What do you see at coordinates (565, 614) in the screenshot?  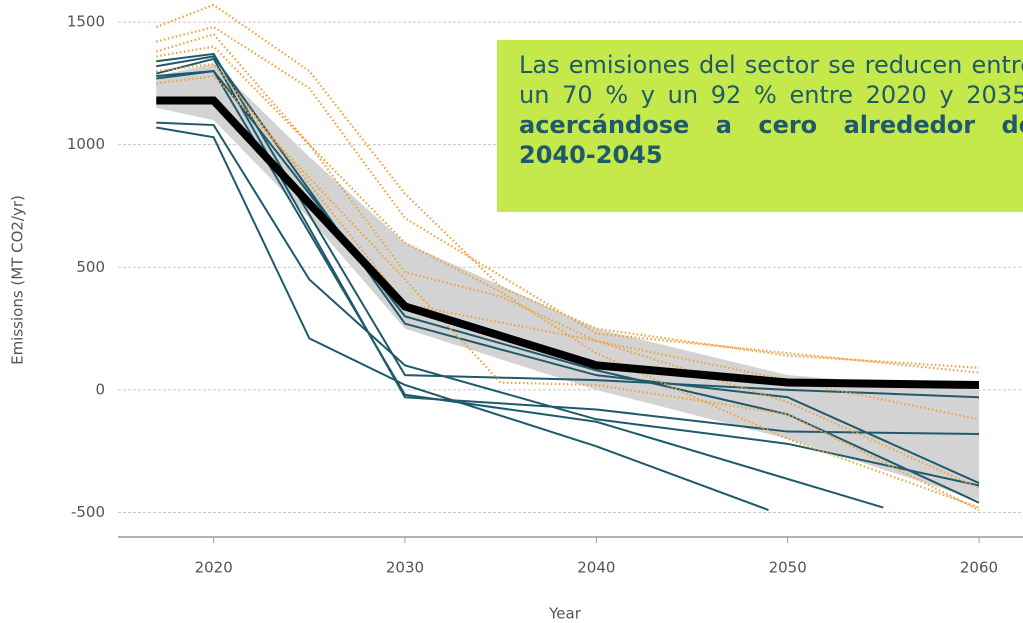 I see `x-axis-label: Year` at bounding box center [565, 614].